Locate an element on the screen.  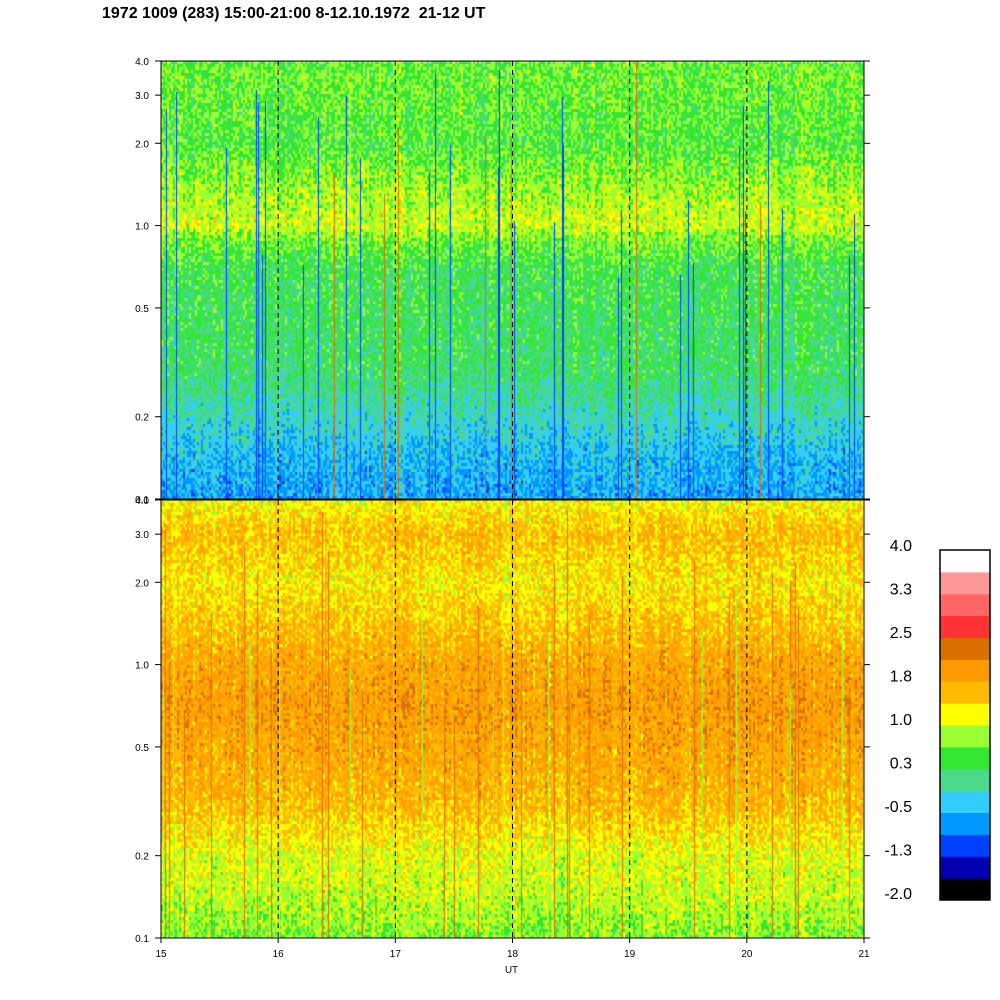
colorbar-label: -2.0 is located at coordinates (898, 894).